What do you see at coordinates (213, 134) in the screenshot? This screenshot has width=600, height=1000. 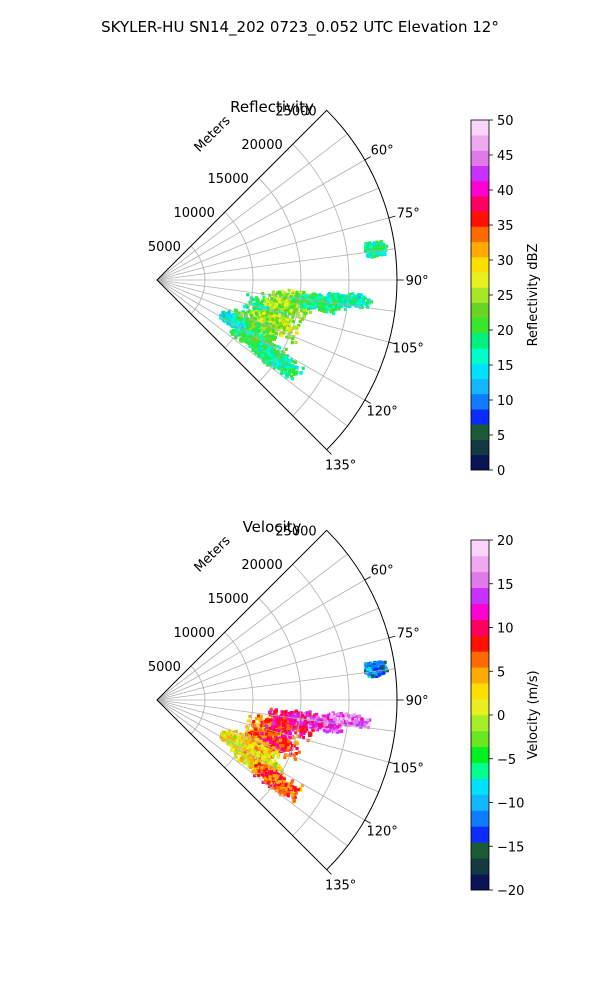 I see `radial-axis-label: Meters` at bounding box center [213, 134].